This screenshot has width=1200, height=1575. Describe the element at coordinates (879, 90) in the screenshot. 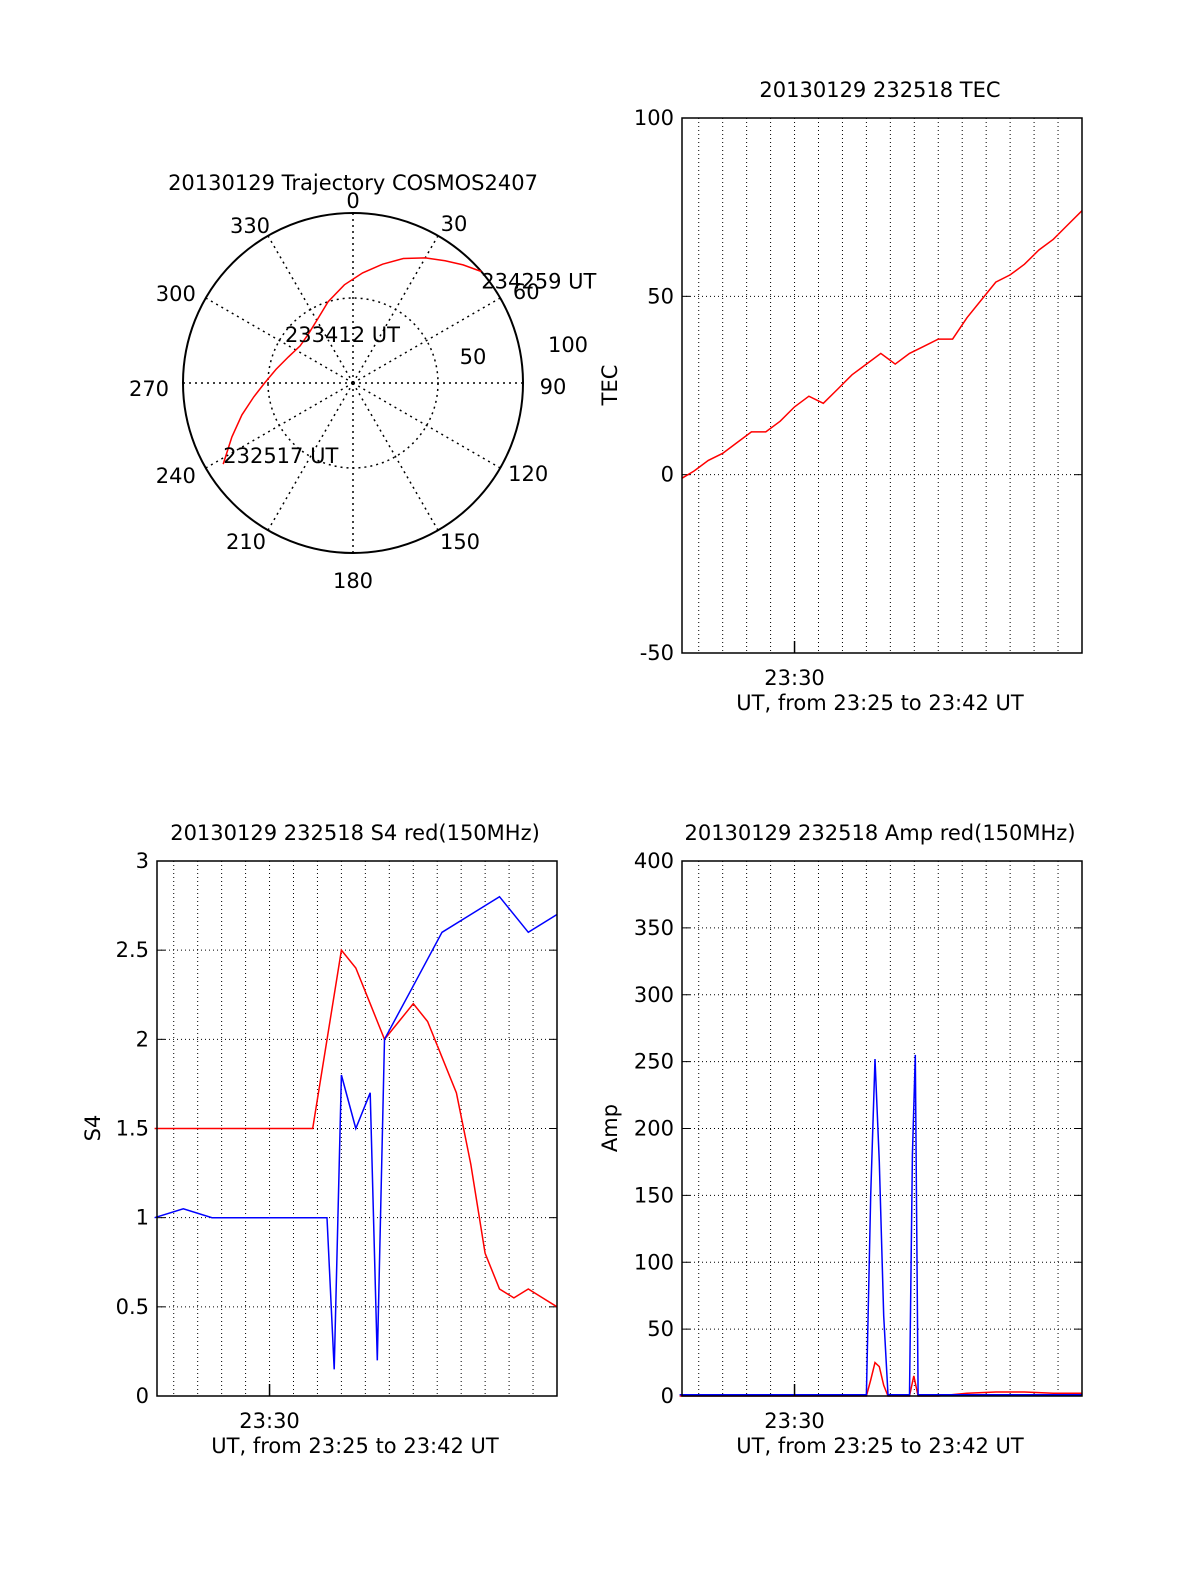

I see `tec-title: 20130129 232518 TEC` at that location.